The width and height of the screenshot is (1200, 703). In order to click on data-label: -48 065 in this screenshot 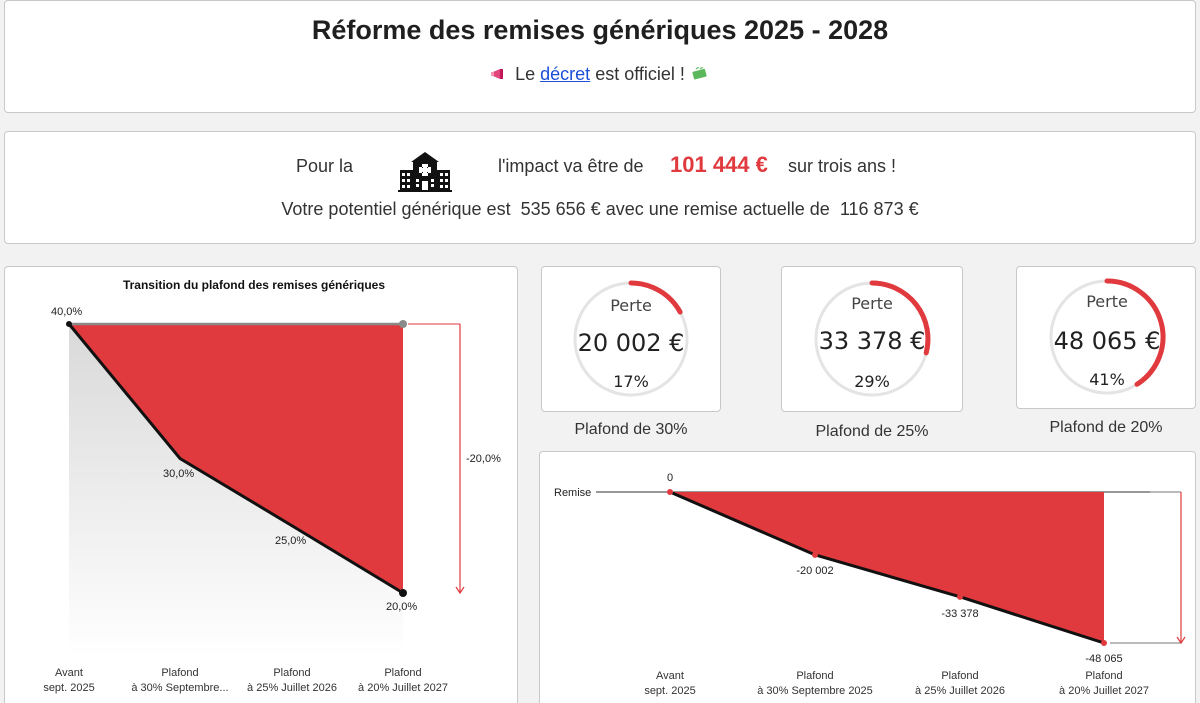, I will do `click(1103, 659)`.